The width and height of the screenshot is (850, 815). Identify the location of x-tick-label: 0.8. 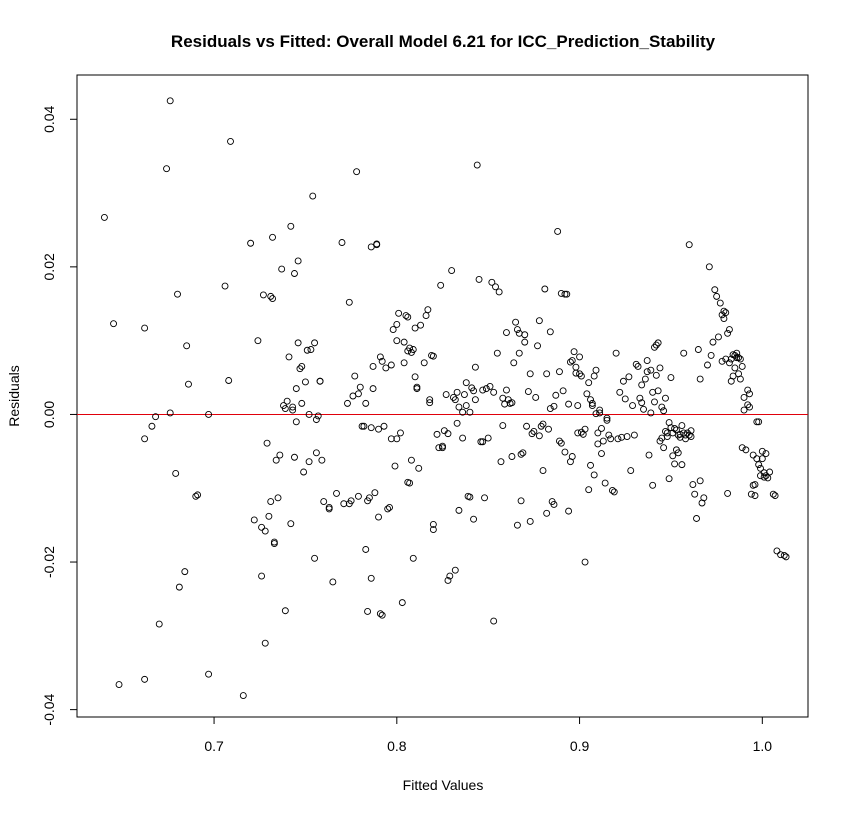
(397, 746).